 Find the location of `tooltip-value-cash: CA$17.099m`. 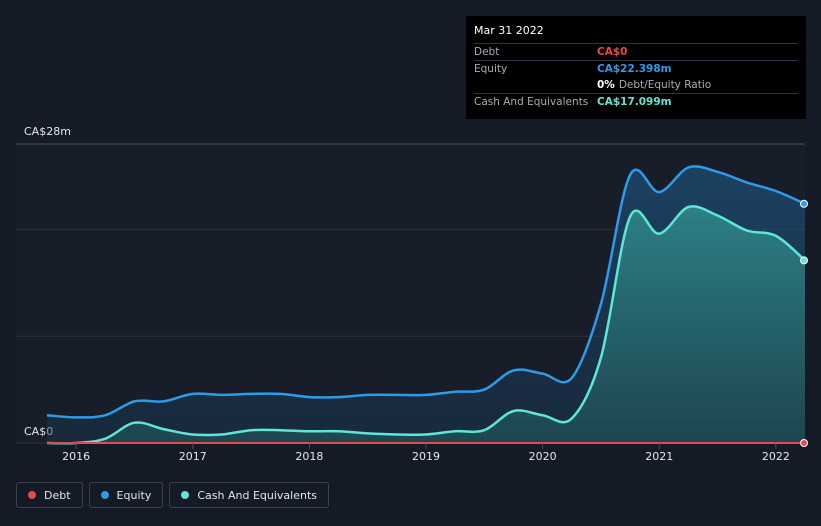

tooltip-value-cash: CA$17.099m is located at coordinates (634, 102).